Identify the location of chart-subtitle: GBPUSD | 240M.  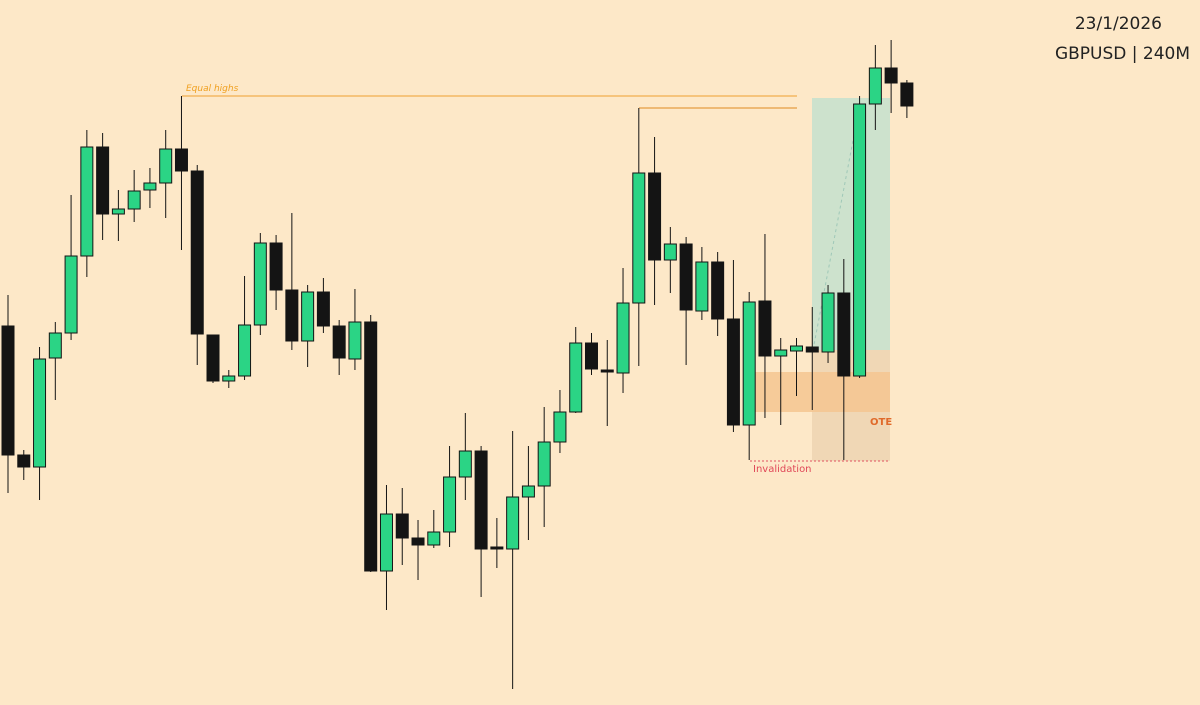
(1122, 54).